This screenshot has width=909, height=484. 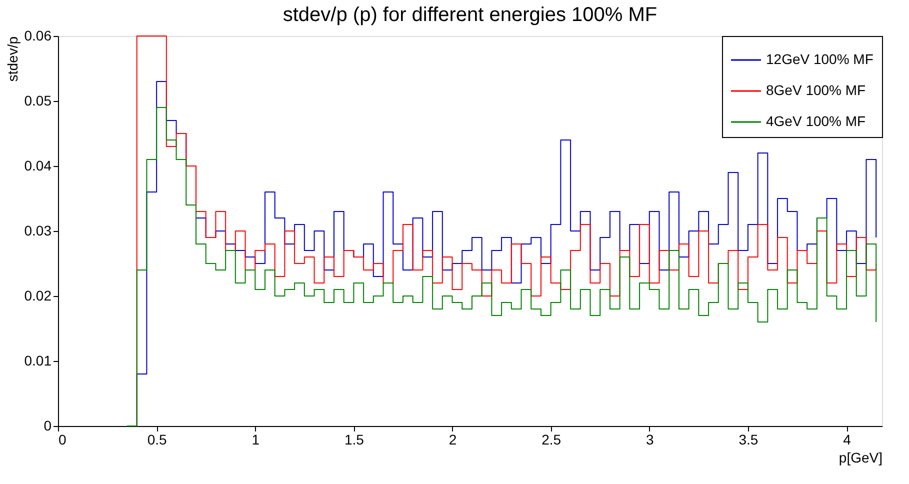 What do you see at coordinates (38, 230) in the screenshot?
I see `y-tick-label: 0.03` at bounding box center [38, 230].